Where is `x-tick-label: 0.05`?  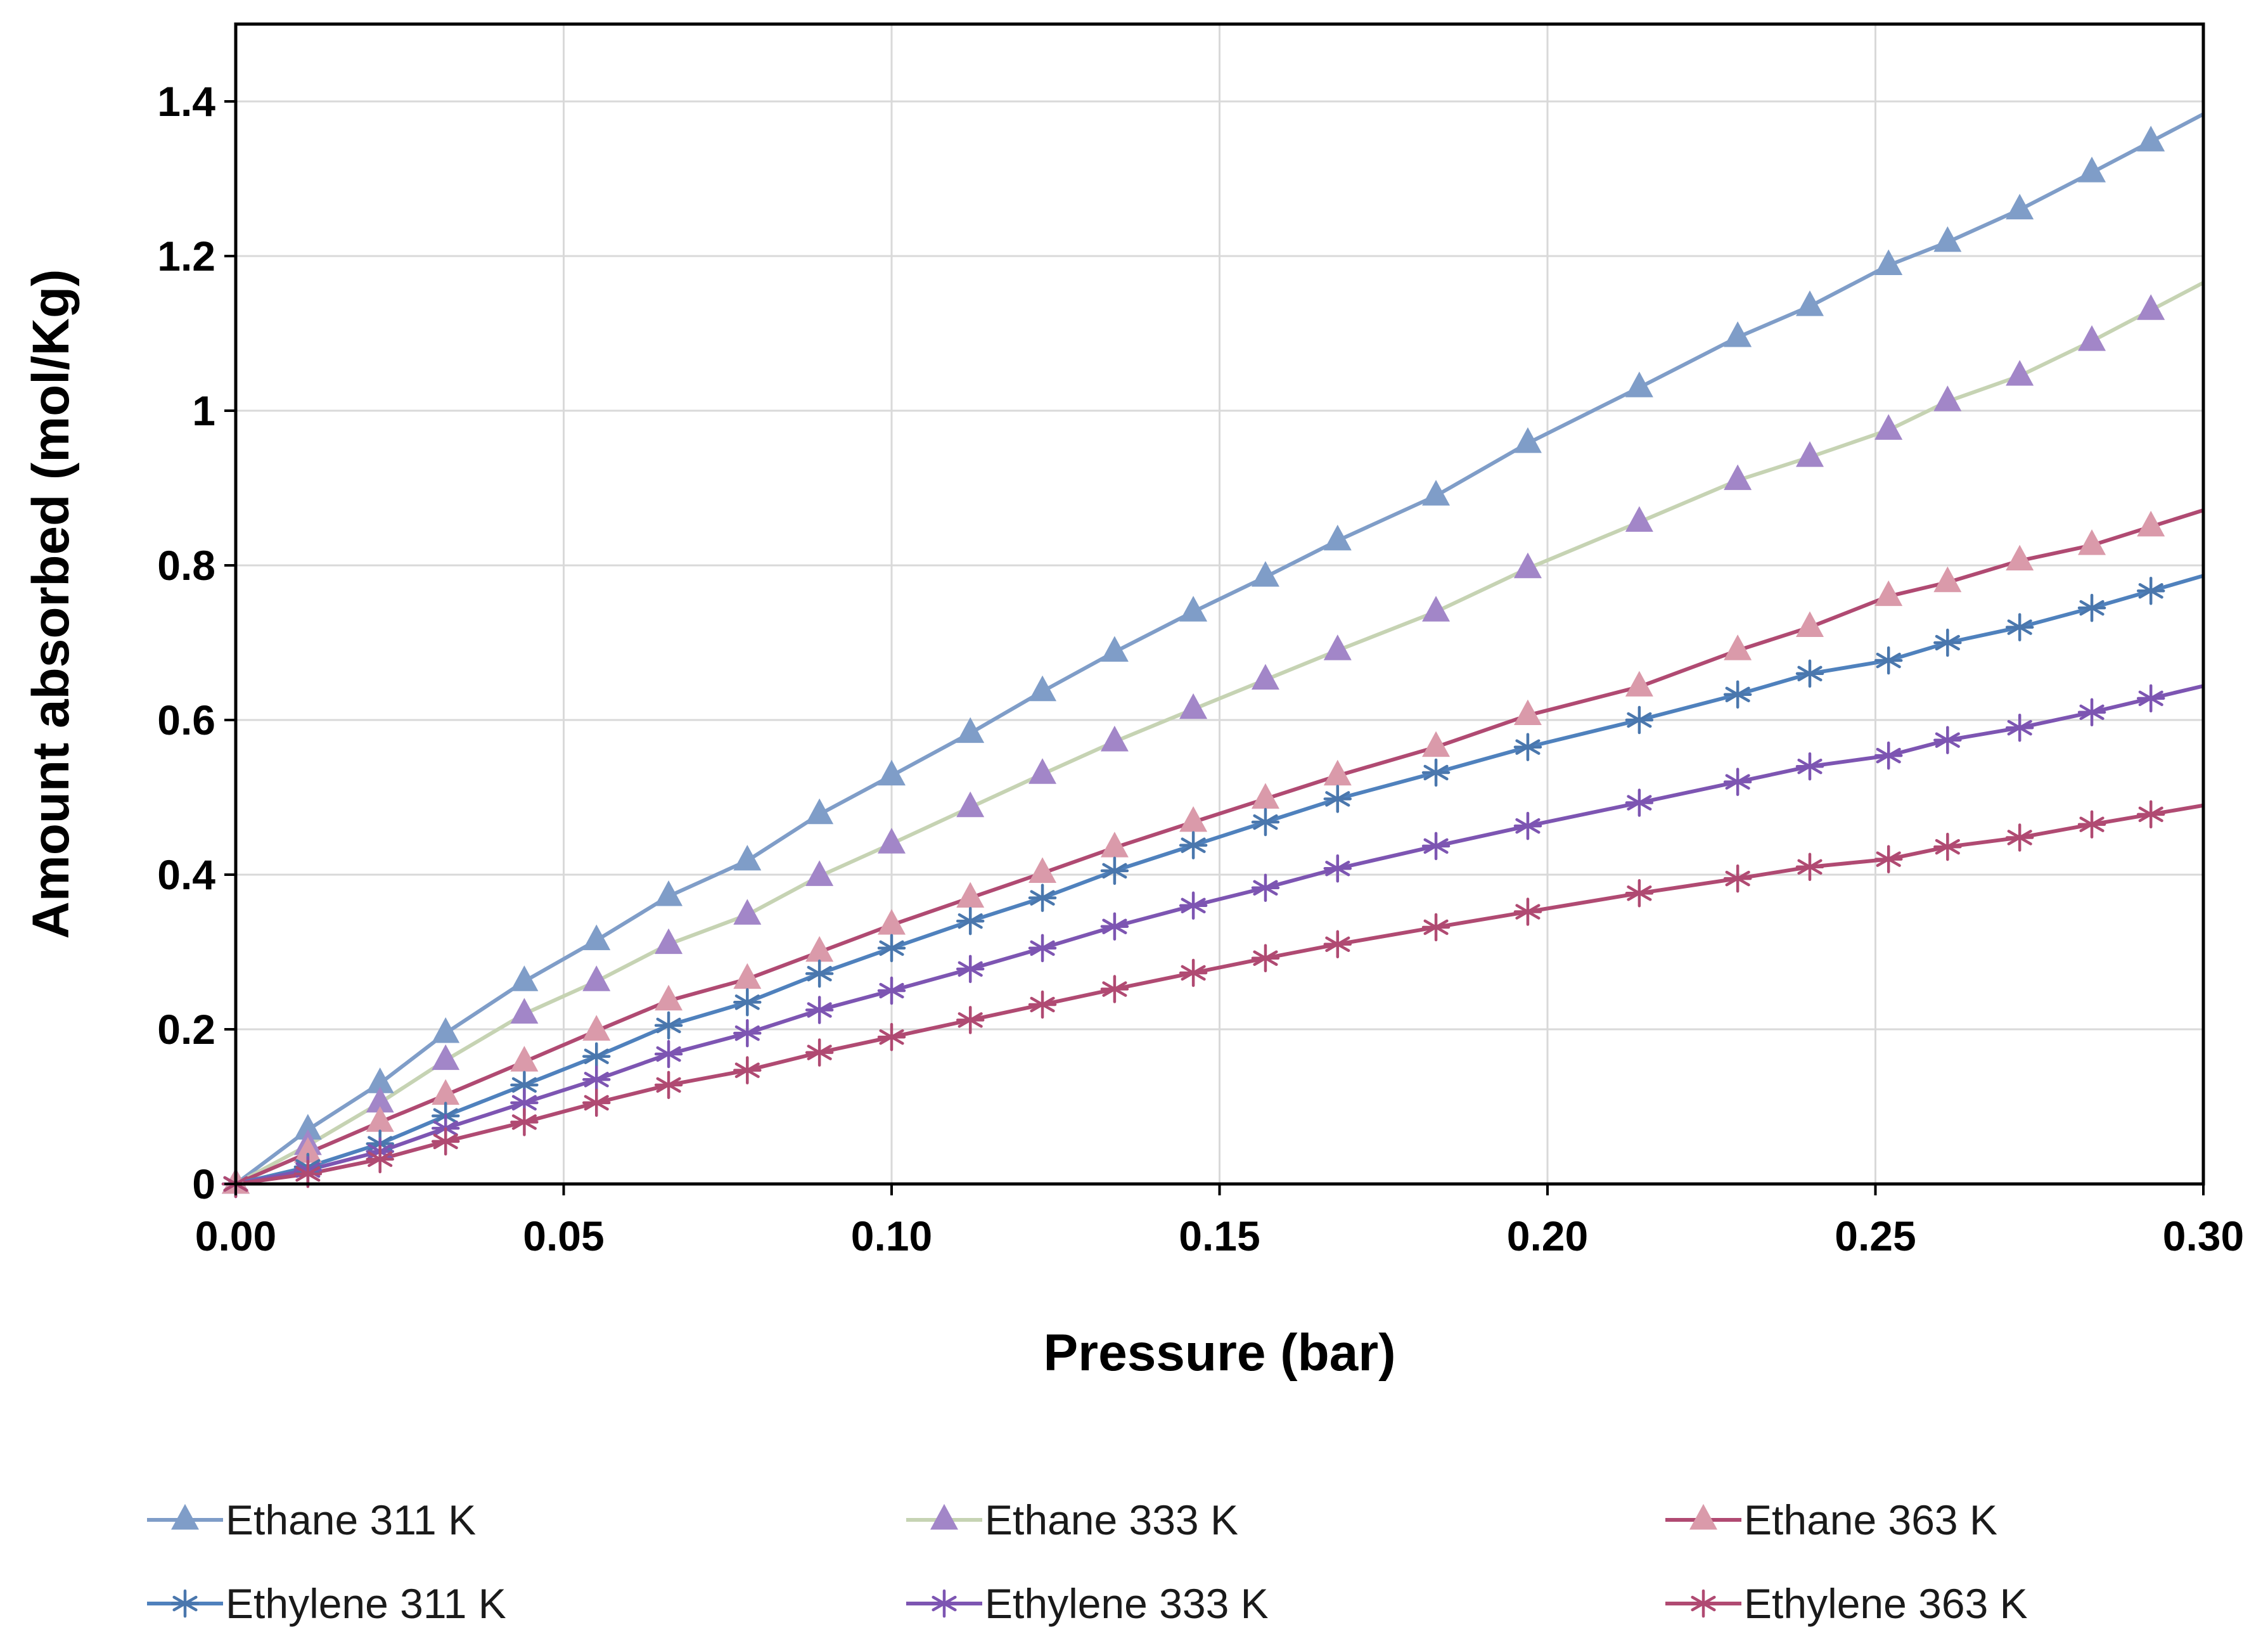 x-tick-label: 0.05 is located at coordinates (563, 1235).